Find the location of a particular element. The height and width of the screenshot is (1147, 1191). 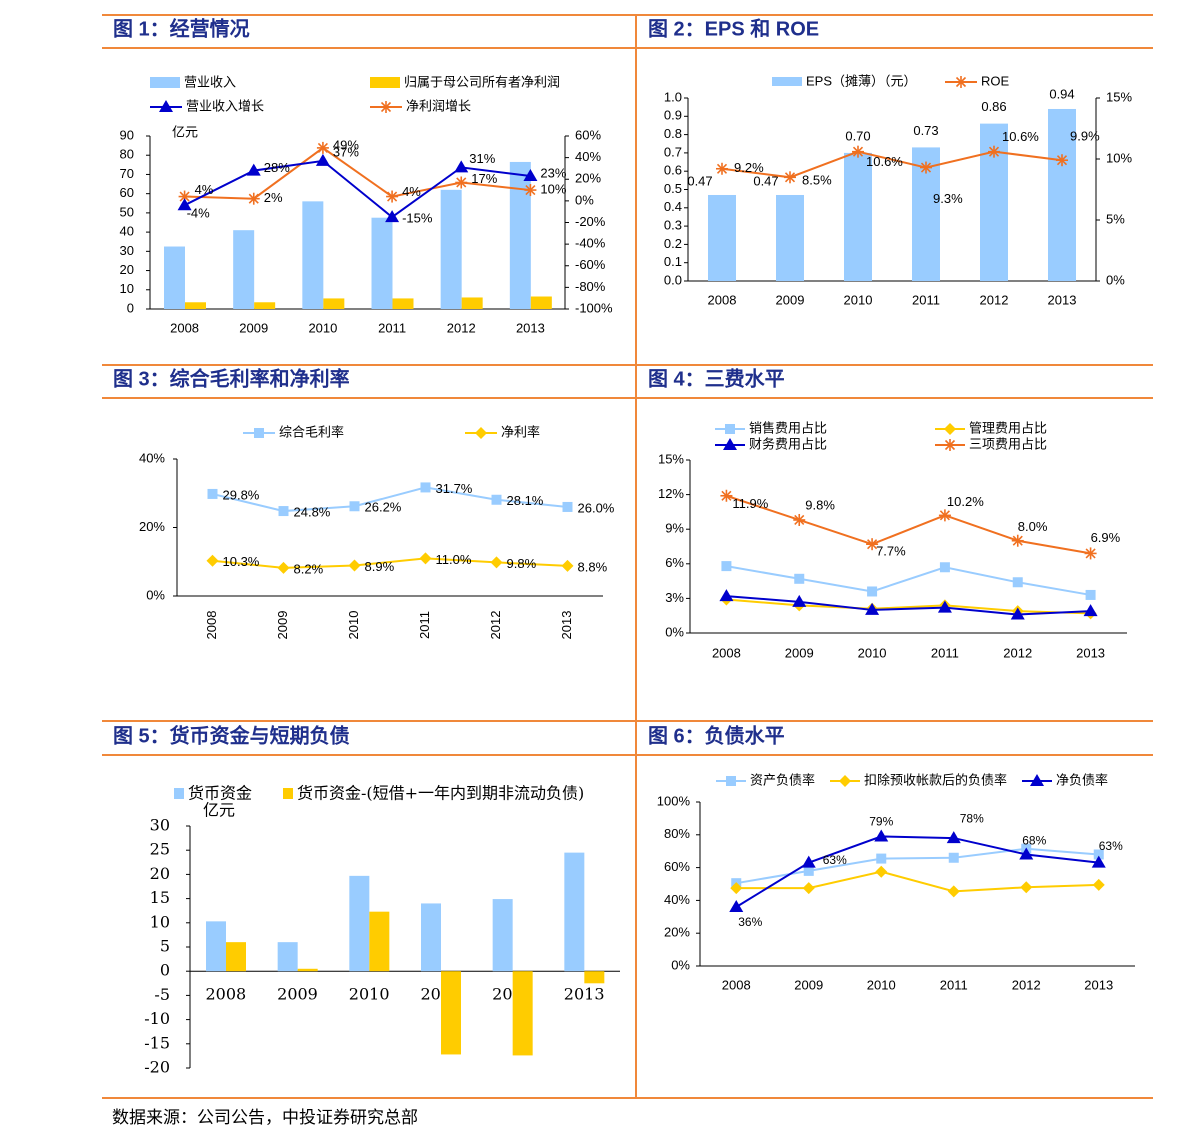

y-tick-label: 0.3 is located at coordinates (673, 225).